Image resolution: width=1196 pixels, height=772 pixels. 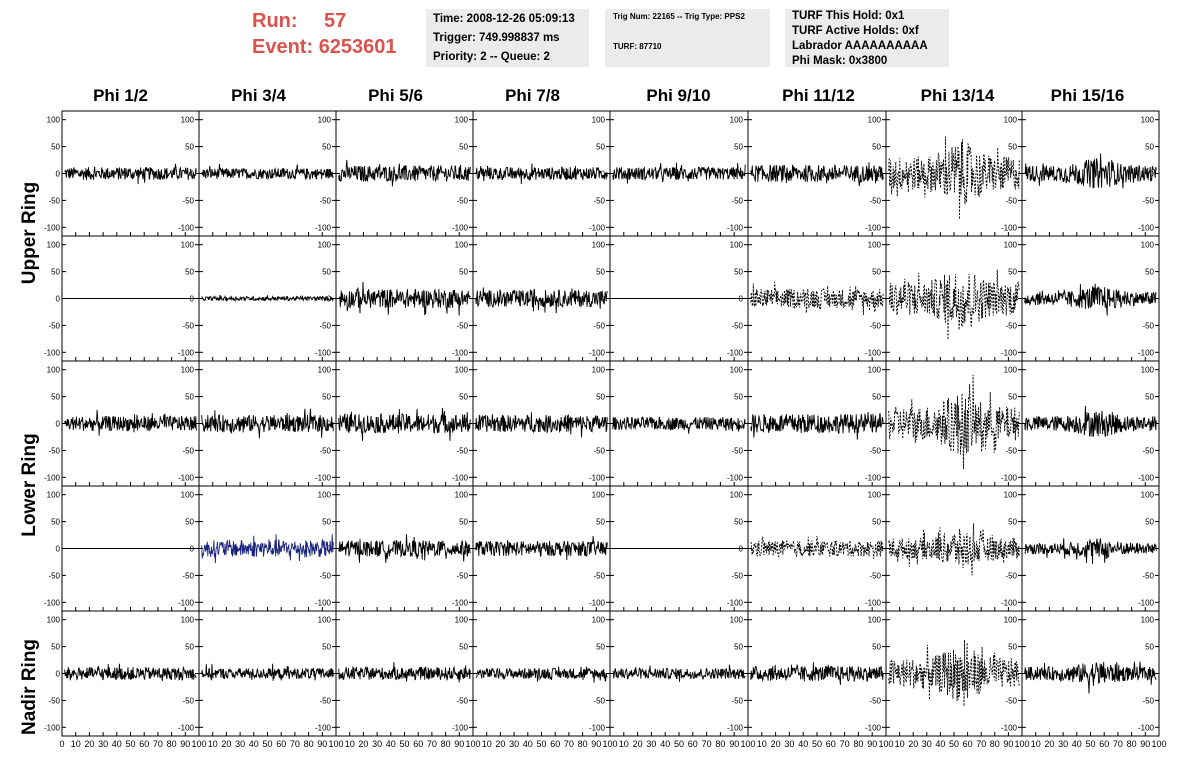 I want to click on column-label: Phi 11/12, so click(x=818, y=95).